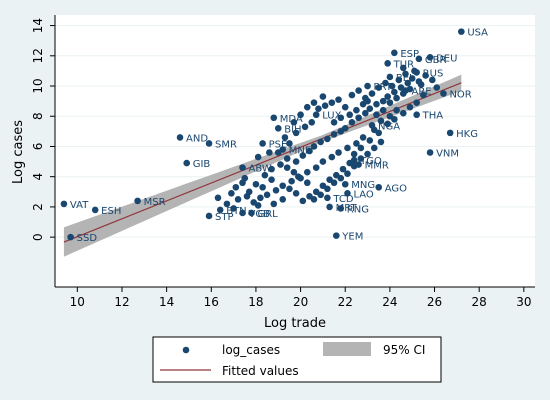 The width and height of the screenshot is (550, 400). Describe the element at coordinates (347, 208) in the screenshot. I see `point-label-mrt: MRT` at that location.